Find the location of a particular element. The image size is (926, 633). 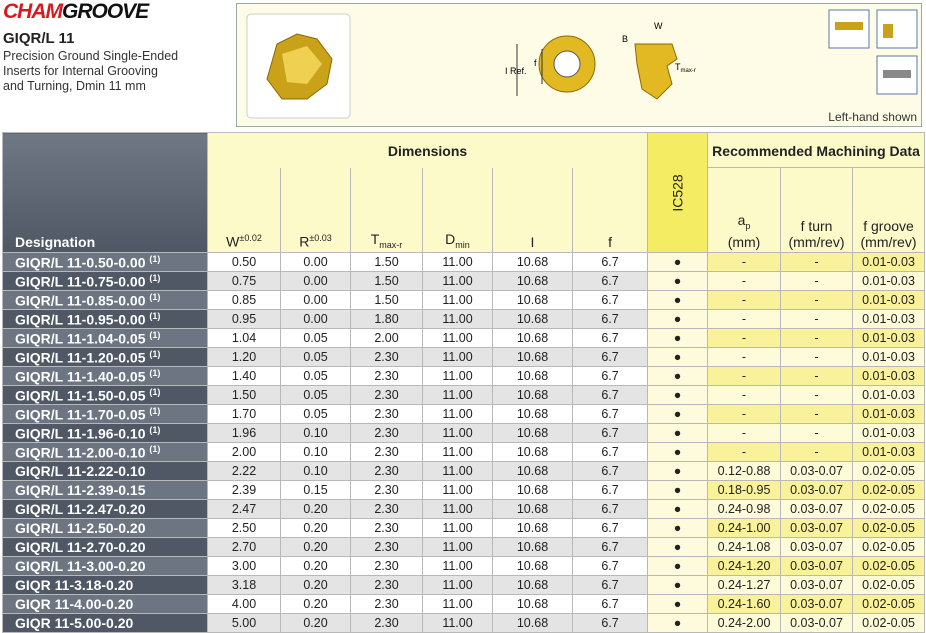

designation-text: GIQR/L 11-2.50-0.20 is located at coordinates (80, 528).